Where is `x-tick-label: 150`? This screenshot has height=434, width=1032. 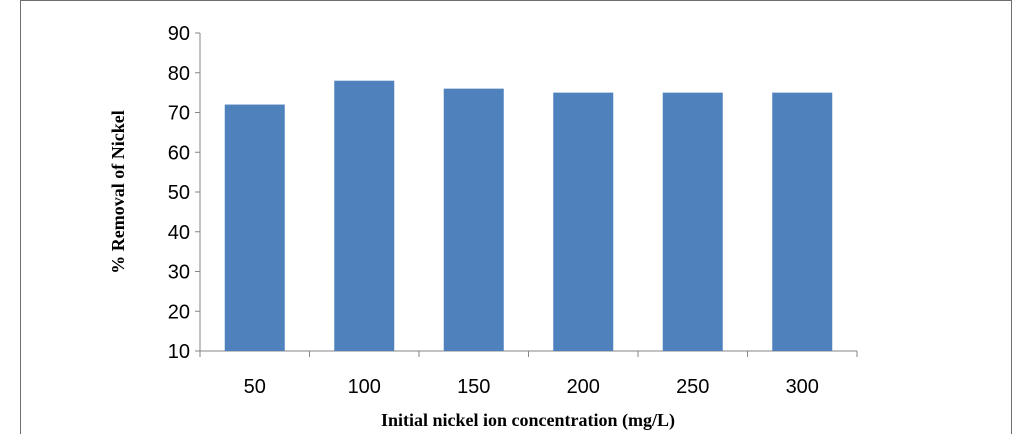
x-tick-label: 150 is located at coordinates (473, 387).